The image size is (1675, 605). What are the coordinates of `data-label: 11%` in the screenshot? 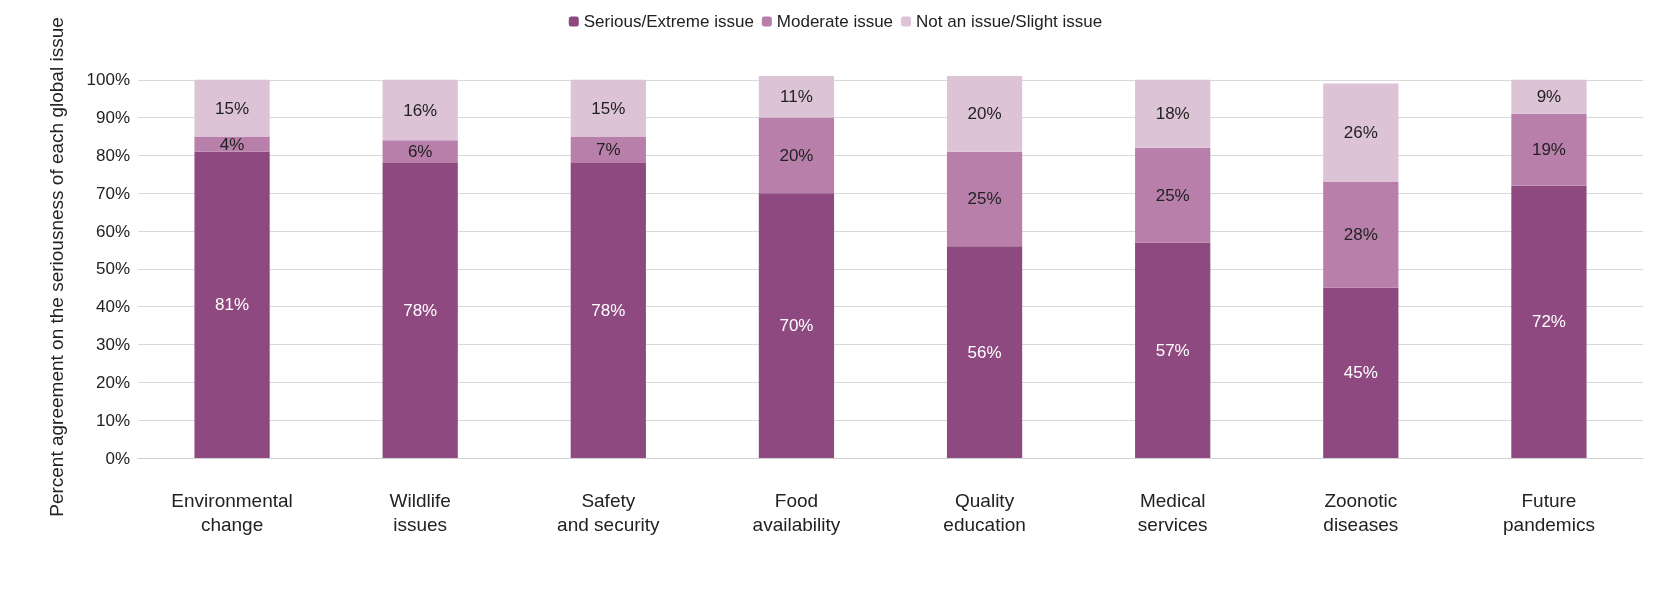 It's located at (796, 97).